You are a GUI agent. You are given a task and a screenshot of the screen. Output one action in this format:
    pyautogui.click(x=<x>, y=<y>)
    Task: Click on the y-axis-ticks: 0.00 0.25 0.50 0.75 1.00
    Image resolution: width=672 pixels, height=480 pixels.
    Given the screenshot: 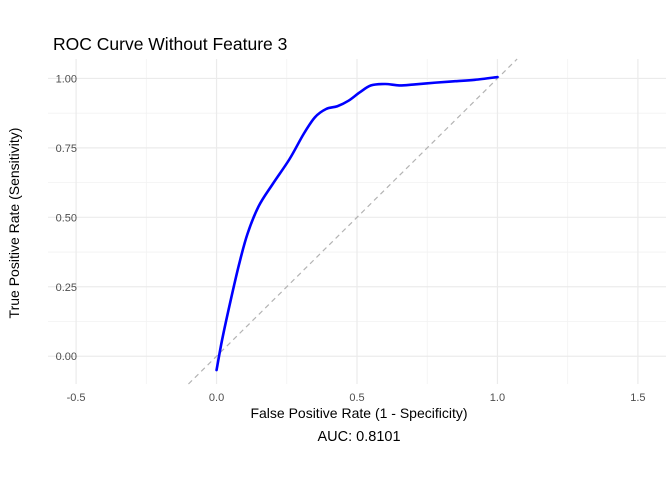 What is the action you would take?
    pyautogui.click(x=66, y=218)
    